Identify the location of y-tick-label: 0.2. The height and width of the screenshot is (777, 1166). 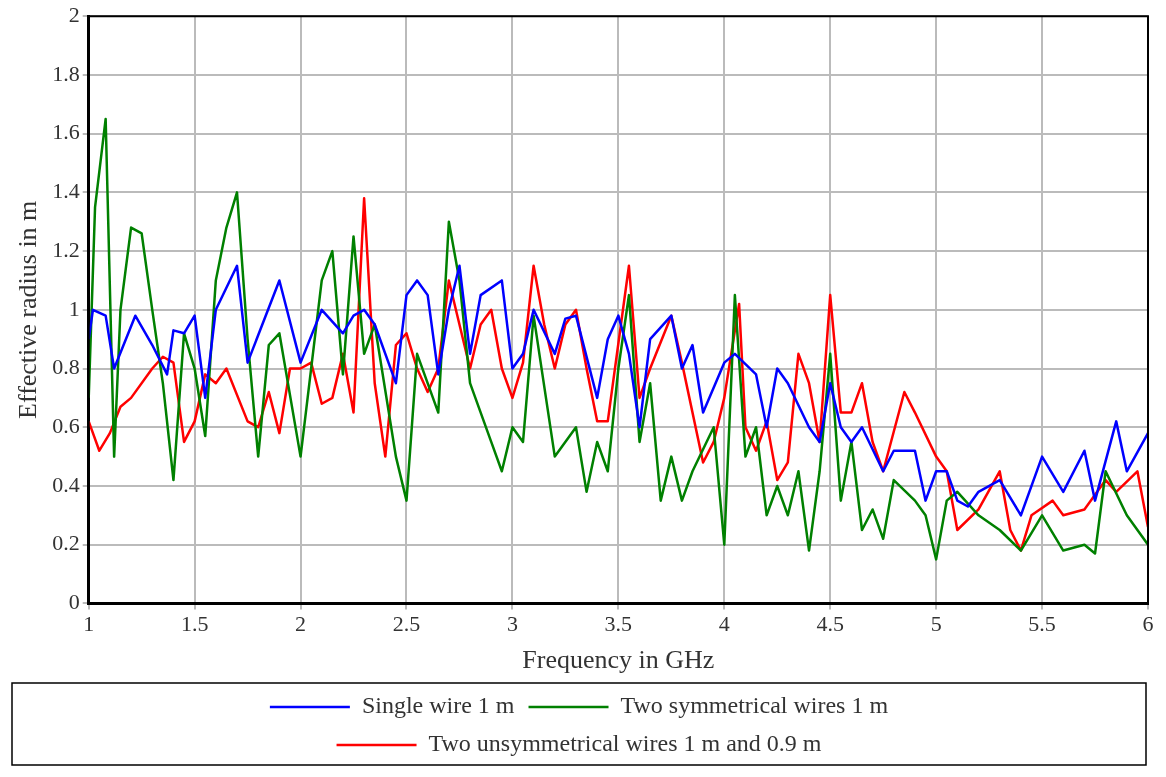
(66, 543).